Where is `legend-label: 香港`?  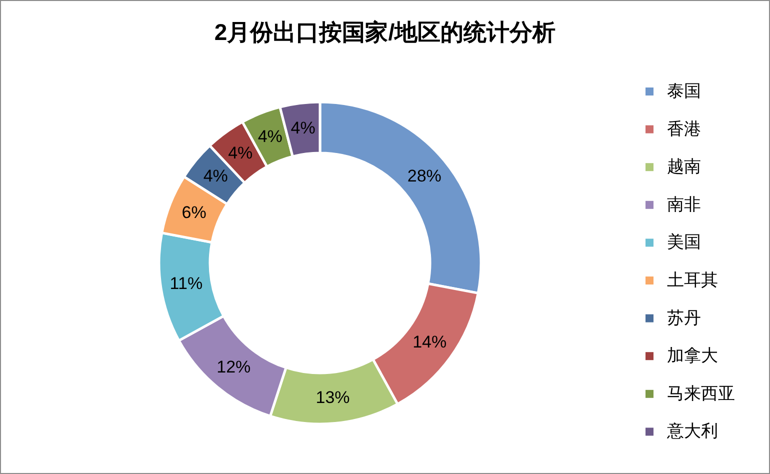
legend-label: 香港 is located at coordinates (684, 128).